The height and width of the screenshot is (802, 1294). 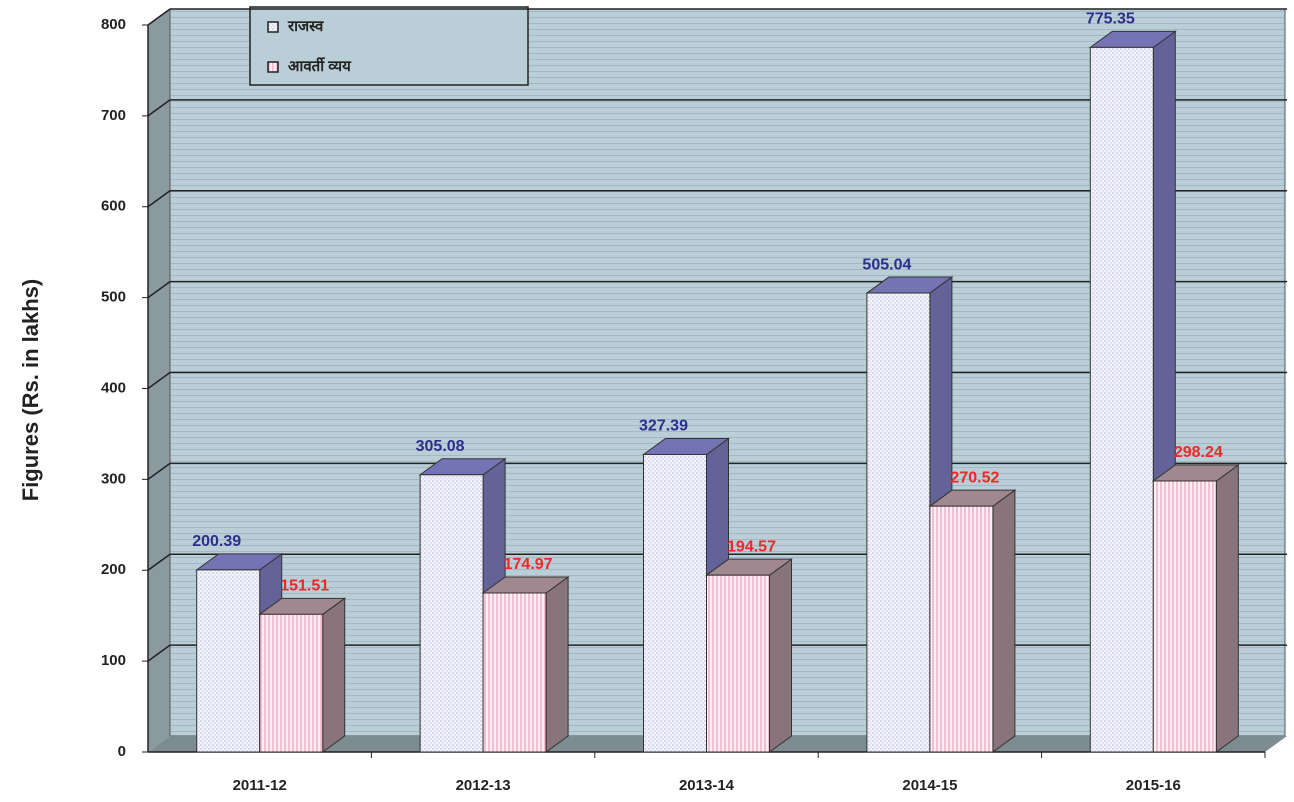 What do you see at coordinates (305, 26) in the screenshot?
I see `legend-label: राजस्व` at bounding box center [305, 26].